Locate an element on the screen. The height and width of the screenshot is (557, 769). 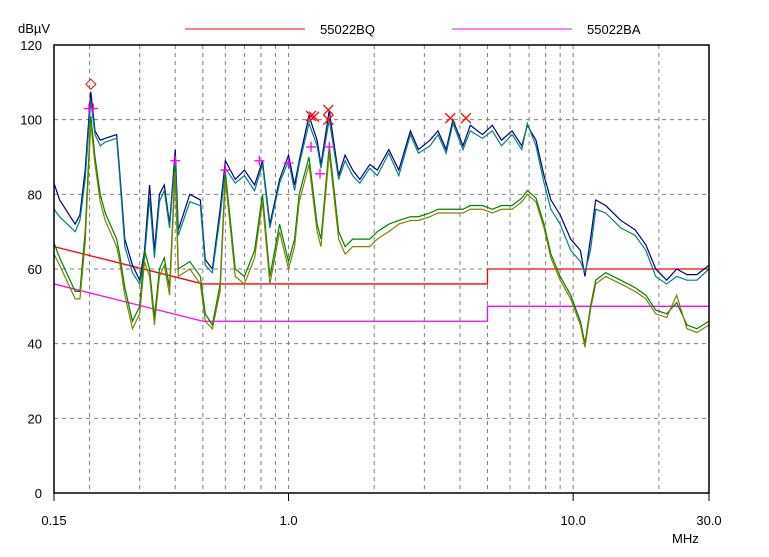
y-tick-label: 120 is located at coordinates (31, 45).